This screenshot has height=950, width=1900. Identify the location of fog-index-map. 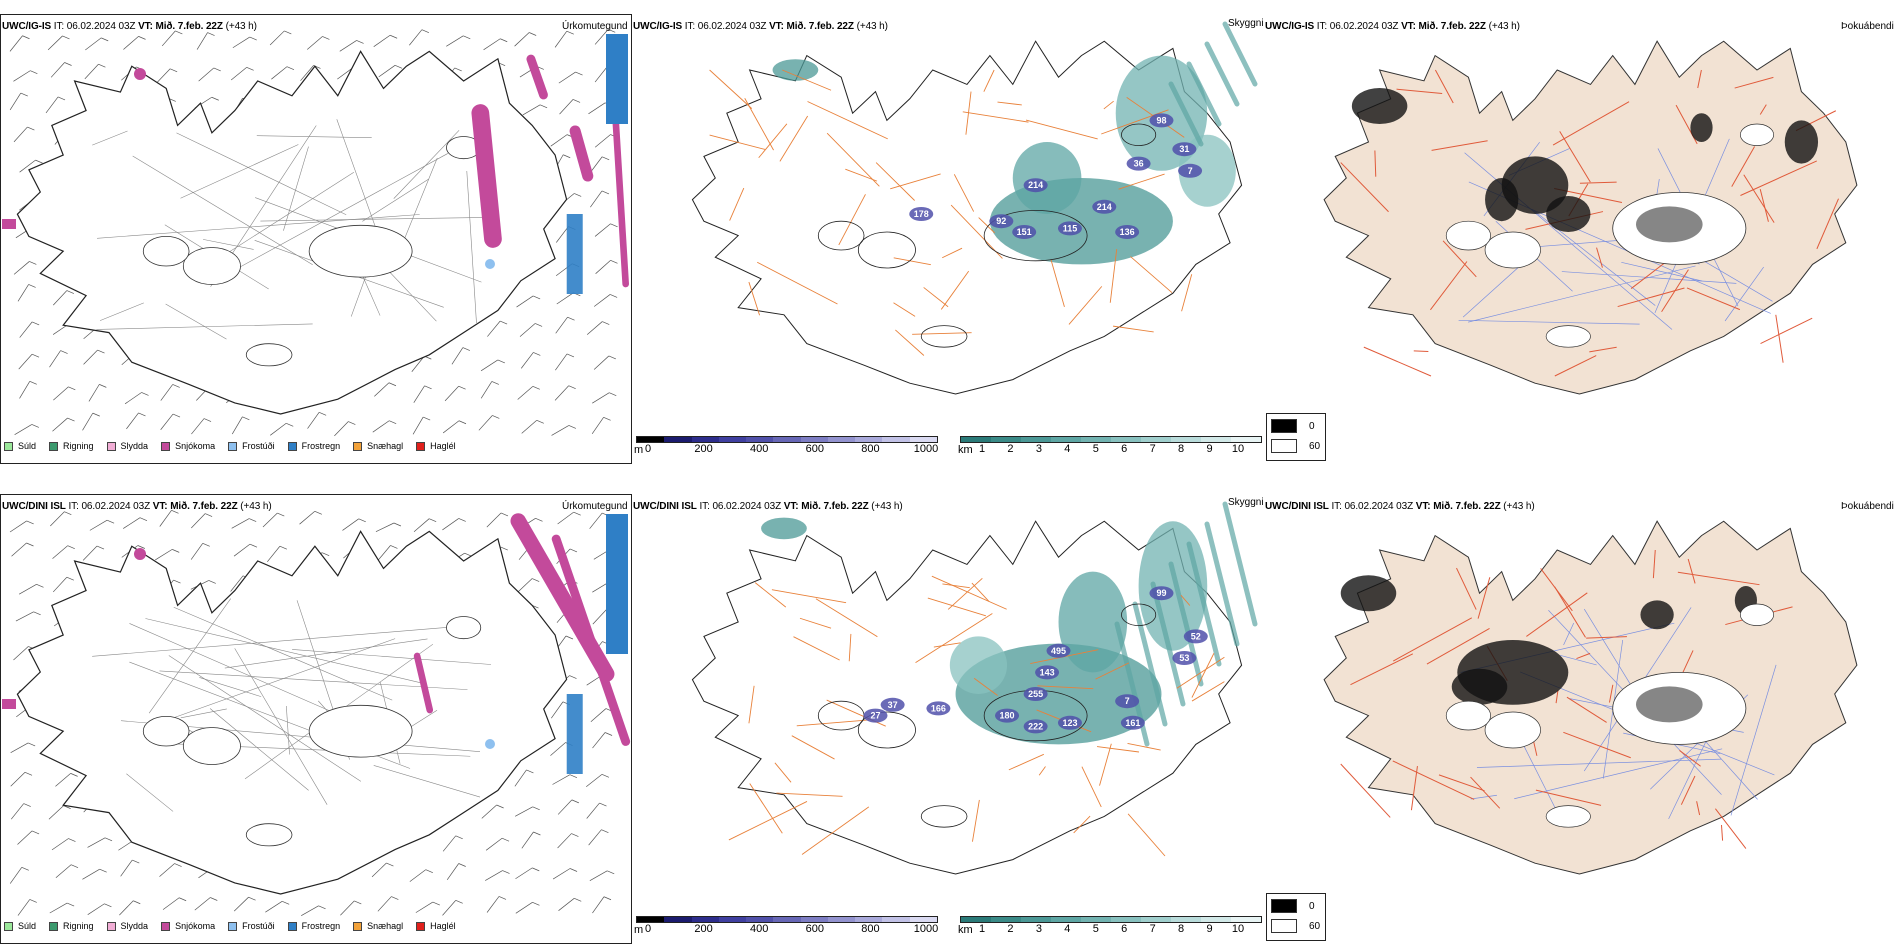
(1590, 217).